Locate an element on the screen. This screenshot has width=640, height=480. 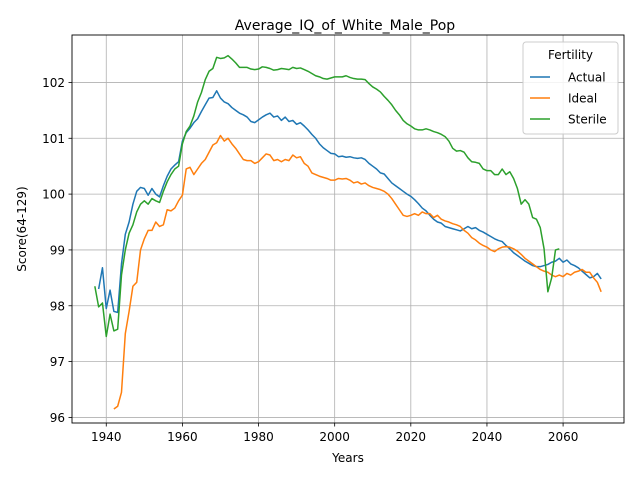
x-tick-label: 2040 is located at coordinates (487, 437).